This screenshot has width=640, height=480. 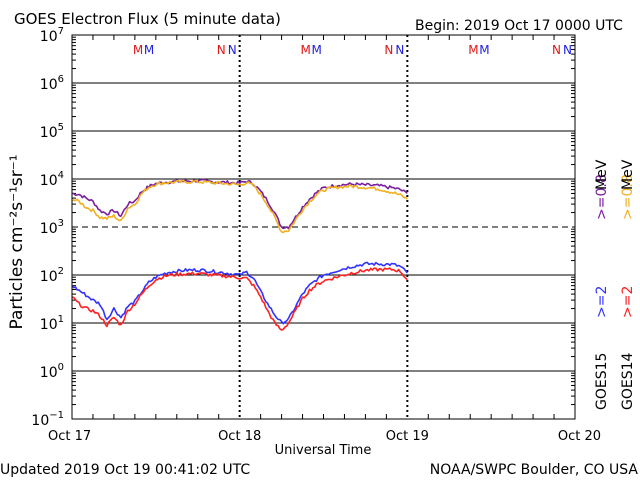 What do you see at coordinates (52, 83) in the screenshot?
I see `y-tick-label: 10⁶` at bounding box center [52, 83].